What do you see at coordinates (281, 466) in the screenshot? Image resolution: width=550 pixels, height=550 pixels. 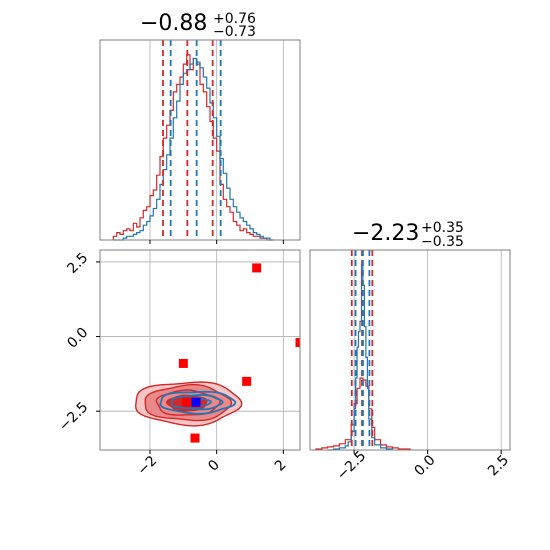 I see `x-tick-label: 2` at bounding box center [281, 466].